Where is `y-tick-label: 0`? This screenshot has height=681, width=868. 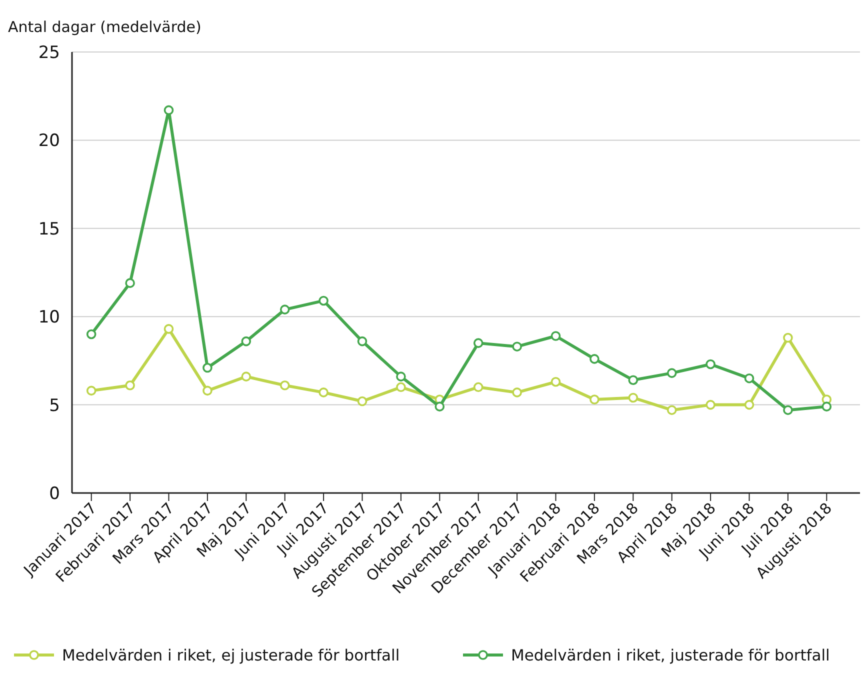 y-tick-label: 0 is located at coordinates (54, 494).